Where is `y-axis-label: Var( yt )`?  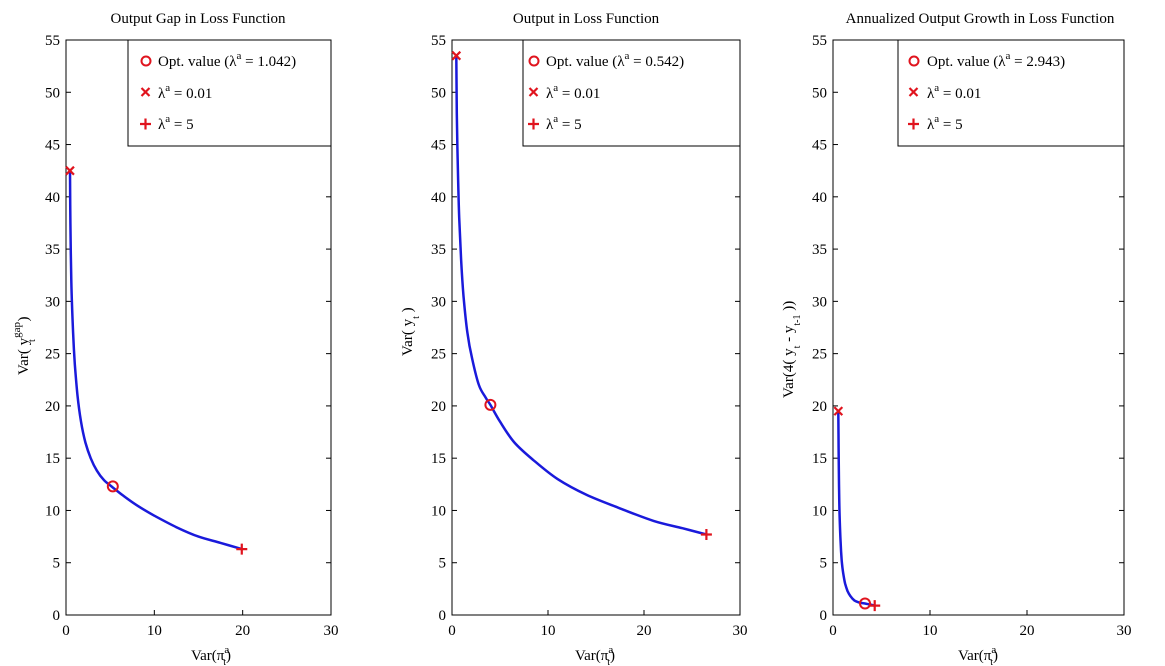 y-axis-label: Var( yt ) is located at coordinates (411, 331).